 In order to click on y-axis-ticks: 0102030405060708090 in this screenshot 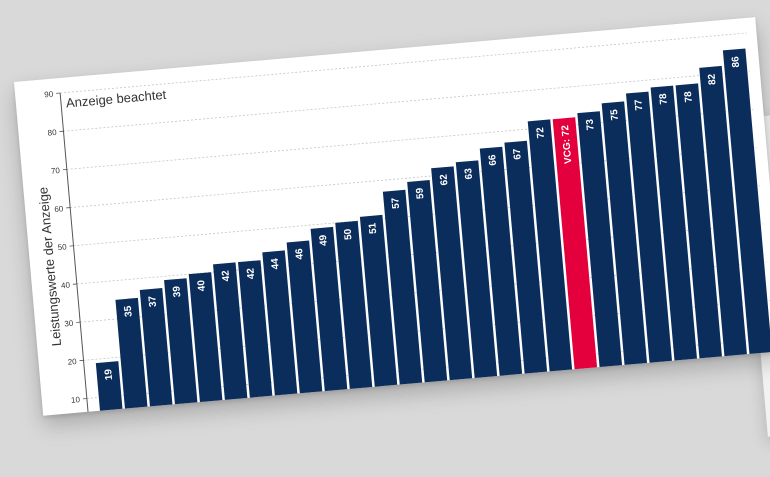, I will do `click(65, 247)`.